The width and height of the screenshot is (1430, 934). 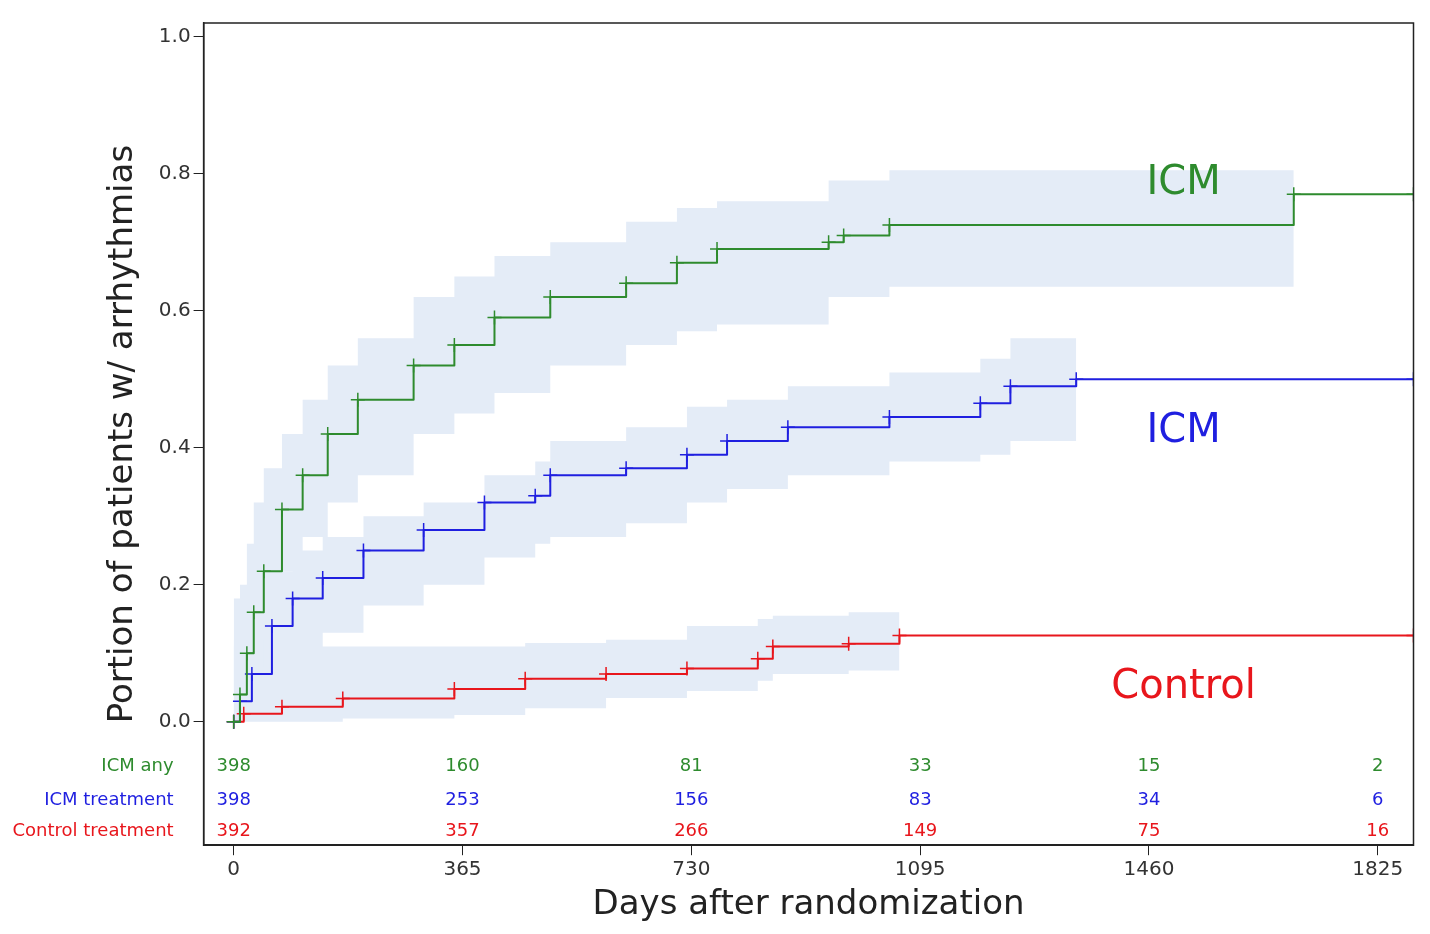 I want to click on x-axis-title: Days after randomization, so click(x=808, y=902).